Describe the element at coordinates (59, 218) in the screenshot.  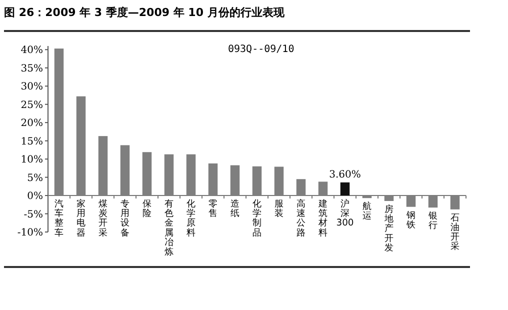
I see `x-tick-label: 汽车整车` at that location.